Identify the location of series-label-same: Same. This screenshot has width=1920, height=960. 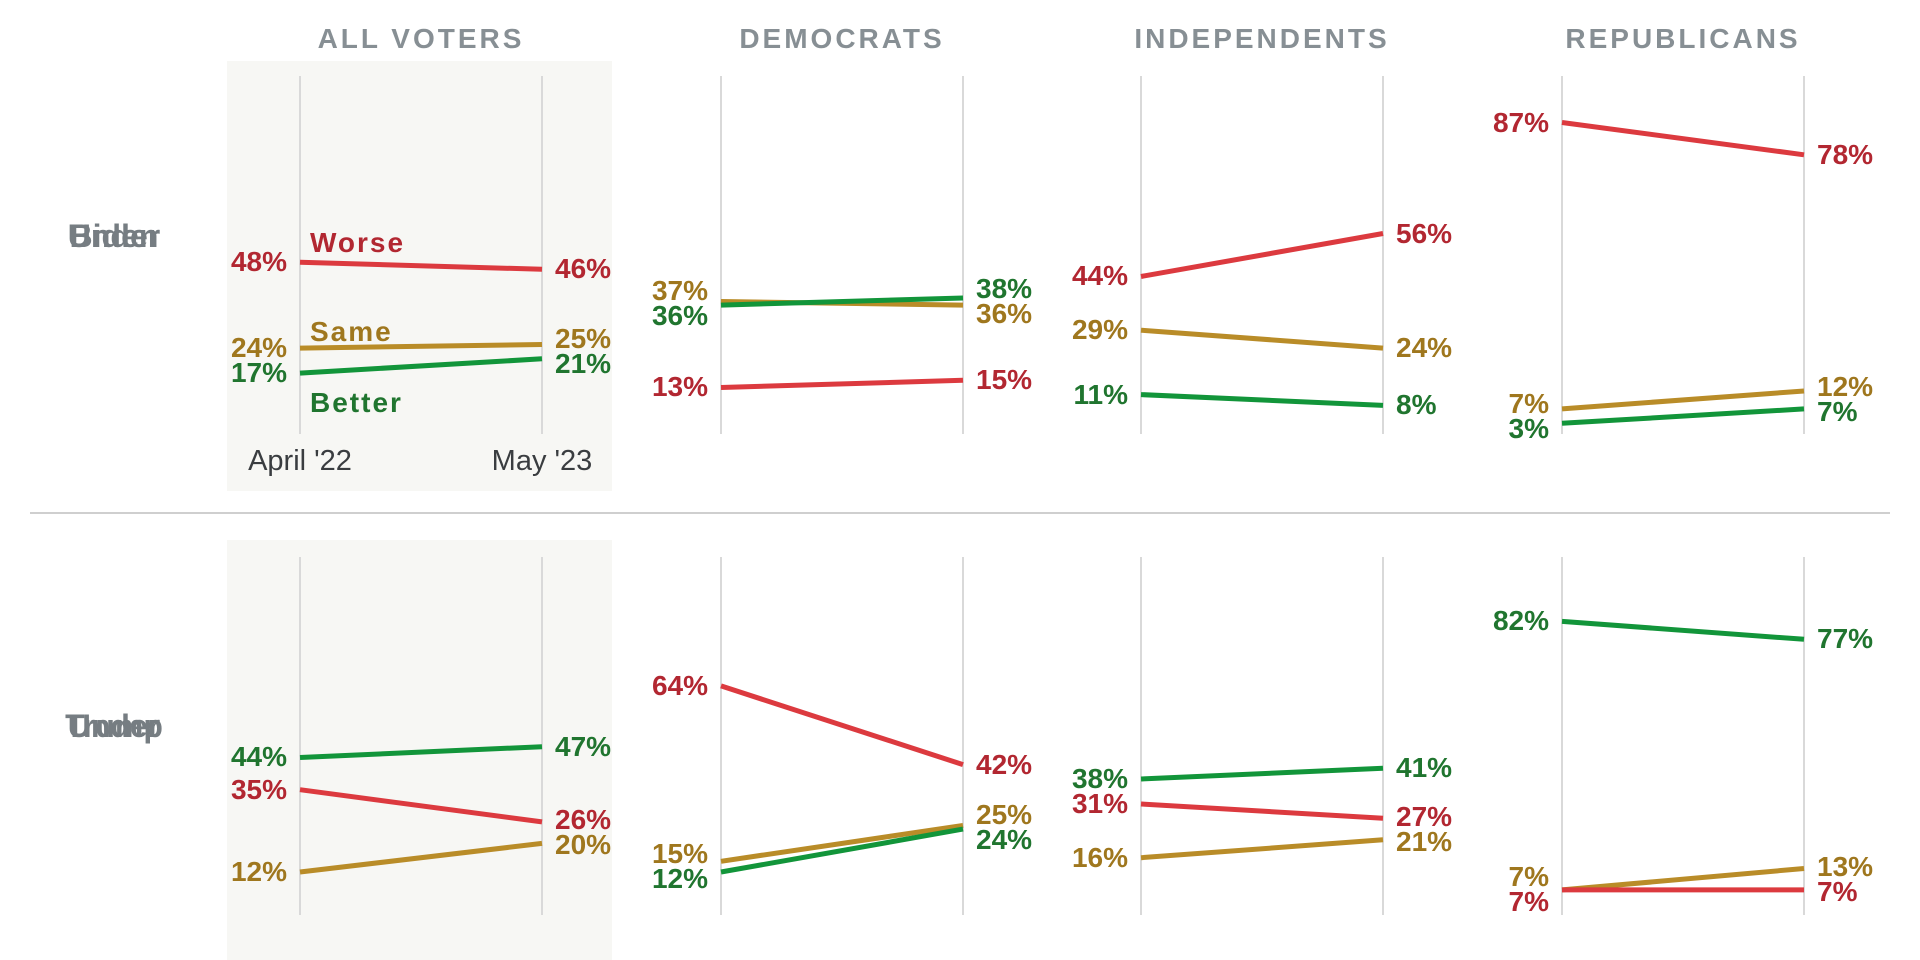
(351, 331).